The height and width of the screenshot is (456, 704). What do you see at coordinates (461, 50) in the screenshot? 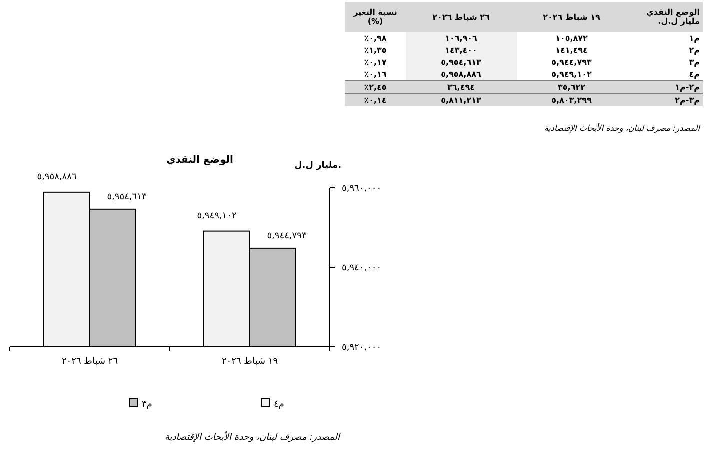
I see `text: ١٤٣,٤٠٠` at bounding box center [461, 50].